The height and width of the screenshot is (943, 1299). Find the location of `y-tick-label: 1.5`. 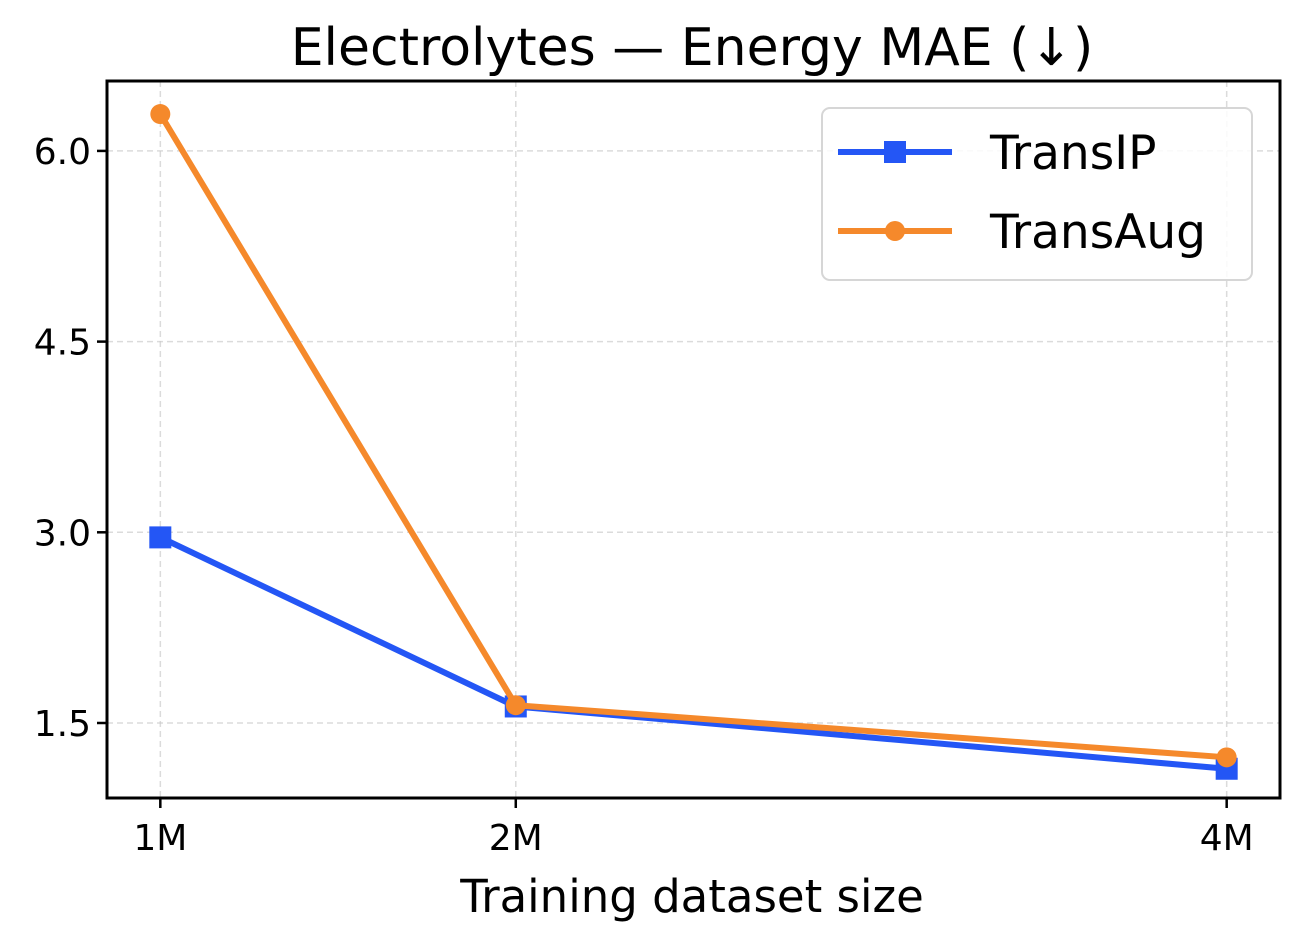

y-tick-label: 1.5 is located at coordinates (62, 724).